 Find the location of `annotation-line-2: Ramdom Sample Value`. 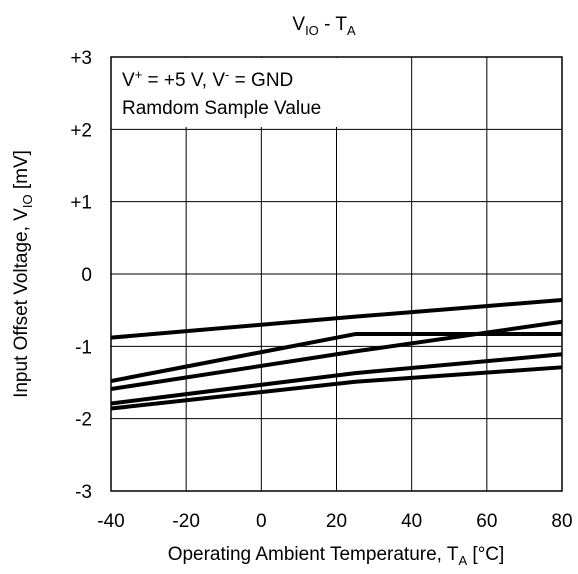

annotation-line-2: Ramdom Sample Value is located at coordinates (221, 108).